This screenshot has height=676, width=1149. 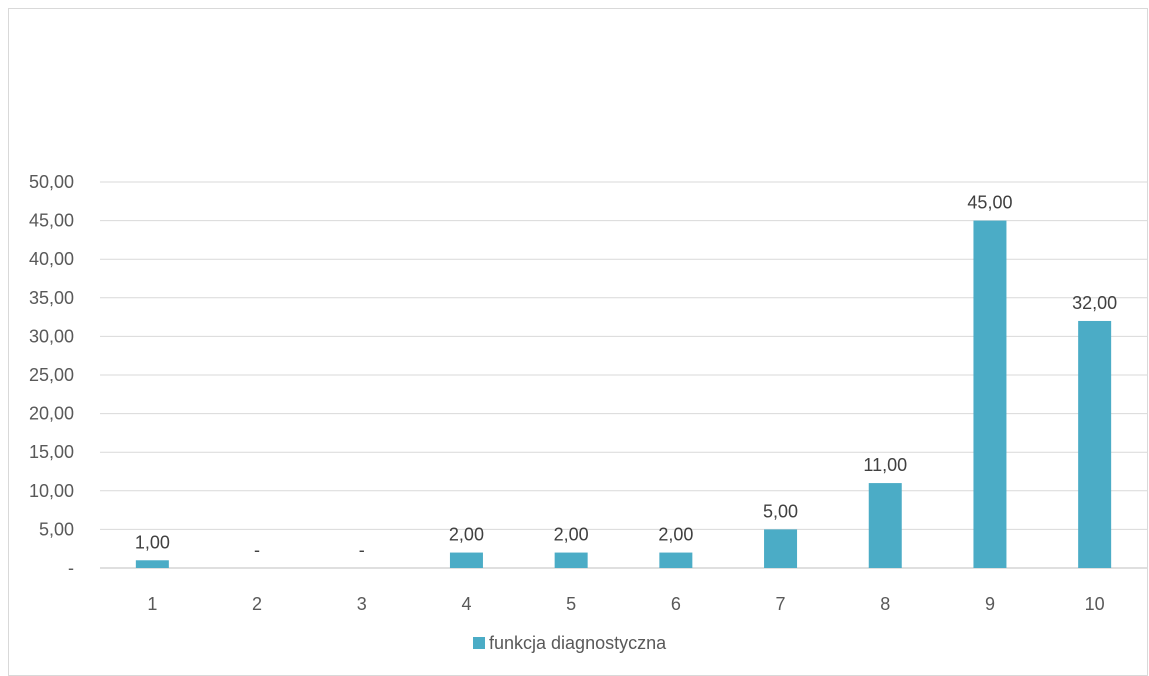 I want to click on y-tick-label: 20,00, so click(x=51, y=414).